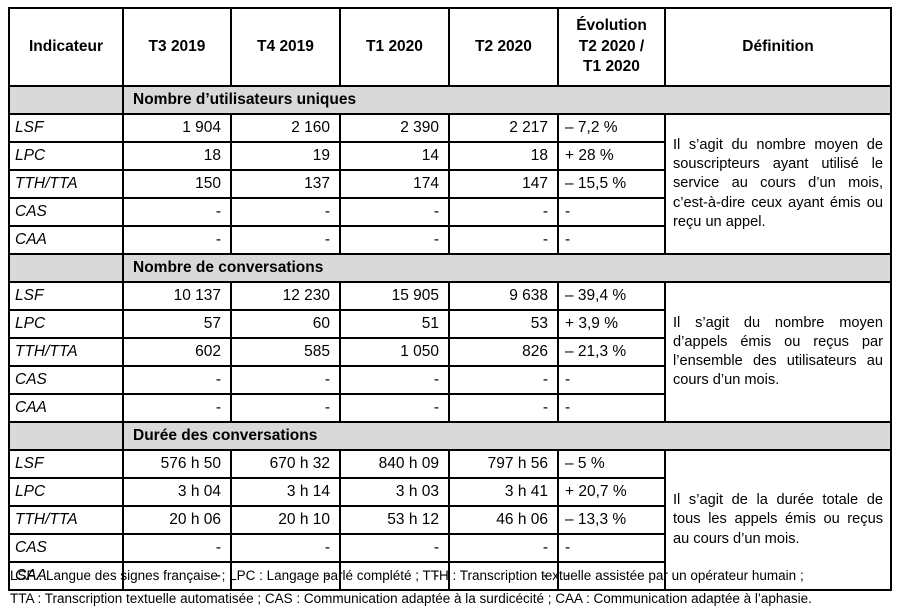  I want to click on value-cell: 826, so click(503, 352).